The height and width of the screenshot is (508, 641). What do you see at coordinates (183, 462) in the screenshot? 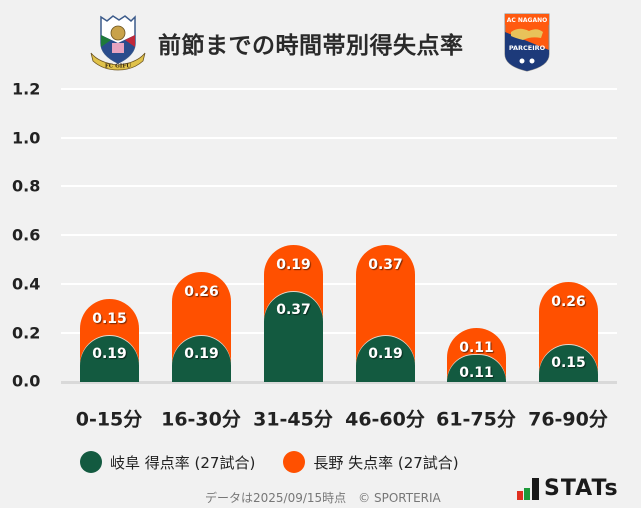
I see `legend-label: 岐阜 得点率 (27試合)` at bounding box center [183, 462].